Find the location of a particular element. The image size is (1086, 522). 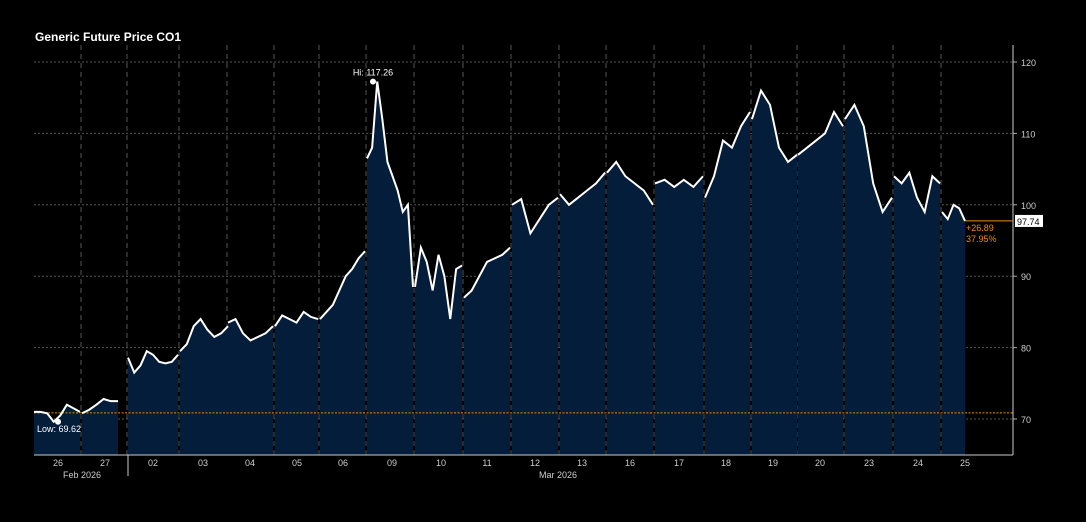

x-tick-label: 05 is located at coordinates (297, 463).